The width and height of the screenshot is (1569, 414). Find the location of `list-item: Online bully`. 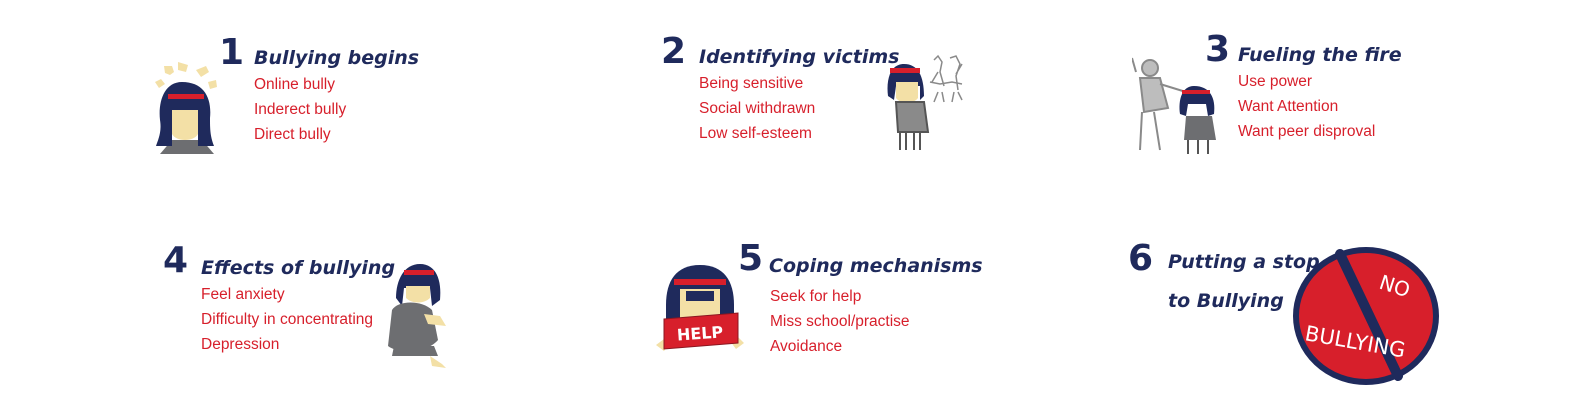

list-item: Online bully is located at coordinates (294, 84).